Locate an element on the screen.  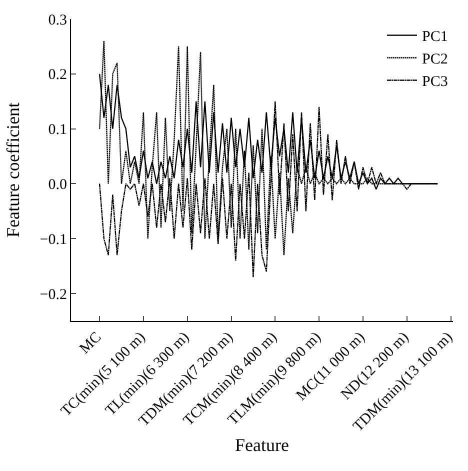
y-tick-label: 0.3 is located at coordinates (57, 20).